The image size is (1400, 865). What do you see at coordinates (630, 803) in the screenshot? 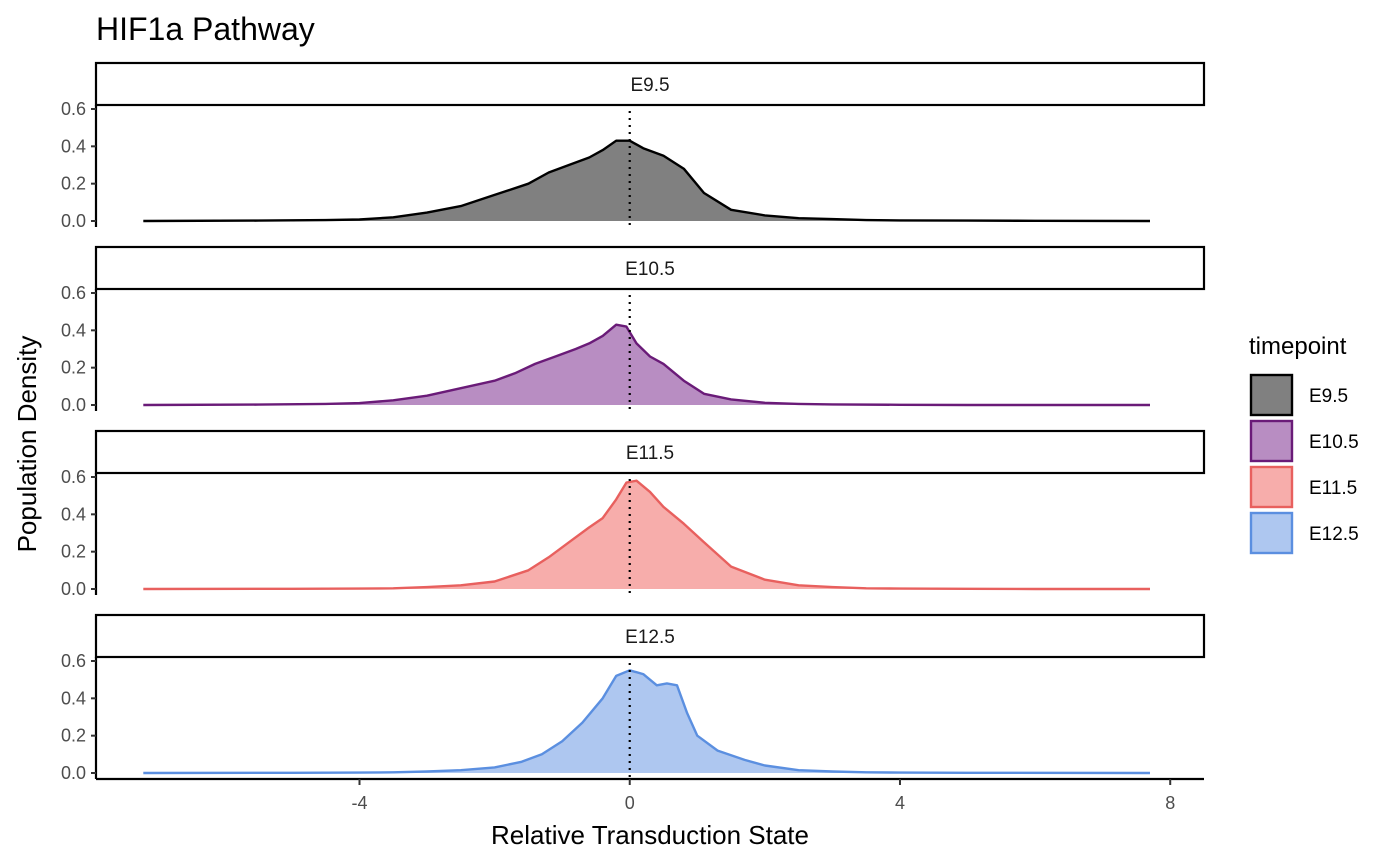
I see `x-tick-label: 0` at bounding box center [630, 803].